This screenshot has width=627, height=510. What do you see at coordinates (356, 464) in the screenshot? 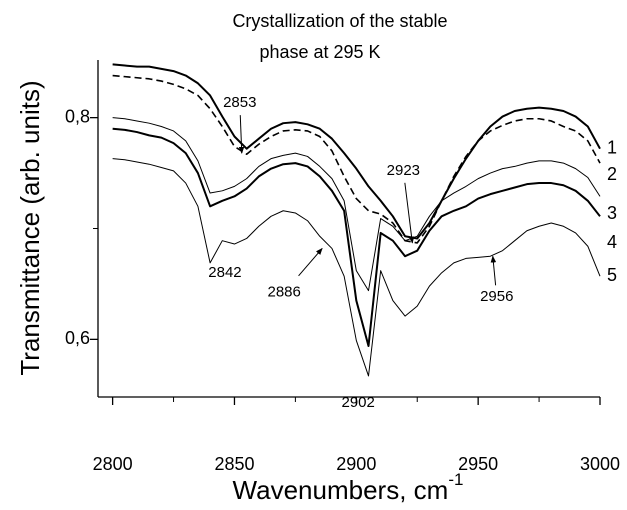
I see `x-tick-label: 2900` at bounding box center [356, 464].